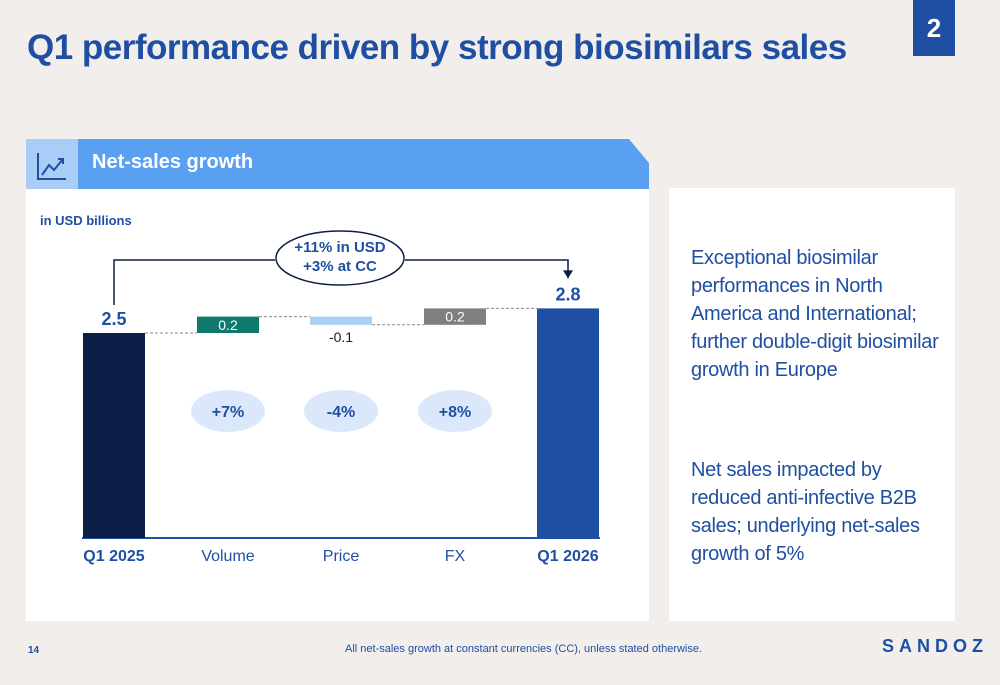 The width and height of the screenshot is (1000, 685). I want to click on chart-header, so click(337, 164).